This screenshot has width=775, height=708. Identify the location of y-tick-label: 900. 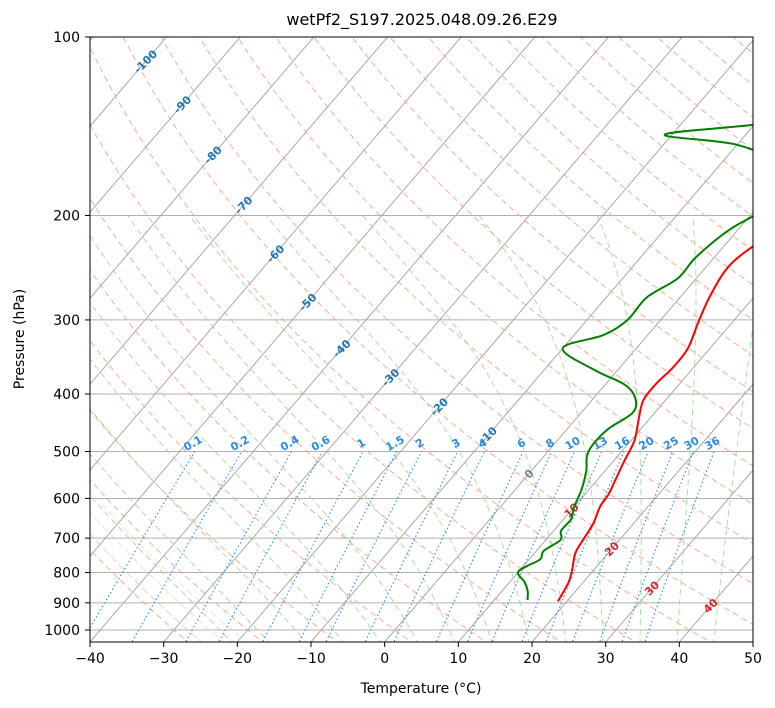
(66, 604).